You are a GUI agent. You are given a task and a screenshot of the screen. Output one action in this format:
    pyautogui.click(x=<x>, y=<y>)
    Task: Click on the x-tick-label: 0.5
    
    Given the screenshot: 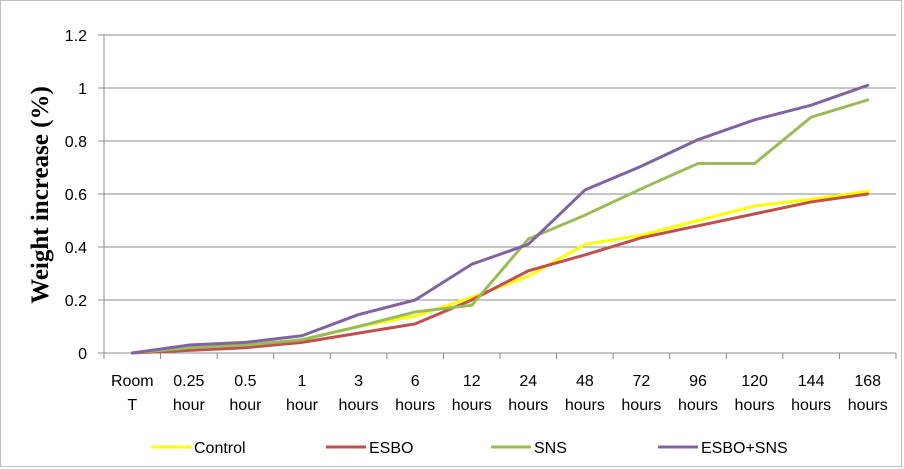 What is the action you would take?
    pyautogui.click(x=245, y=381)
    